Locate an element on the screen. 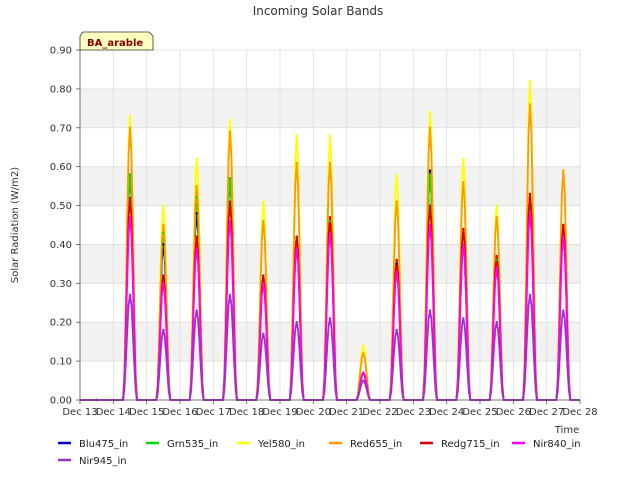  legend-item-Redg715_in: Redg715_in is located at coordinates (460, 444).